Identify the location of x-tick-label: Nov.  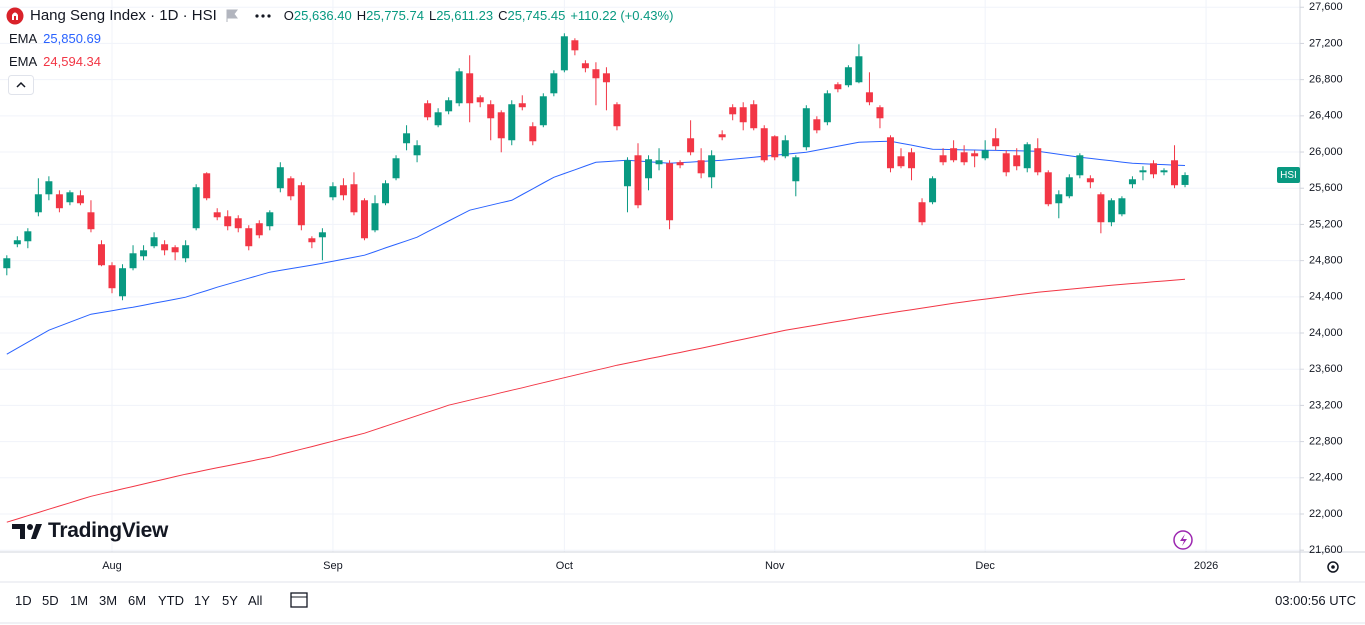
(775, 566).